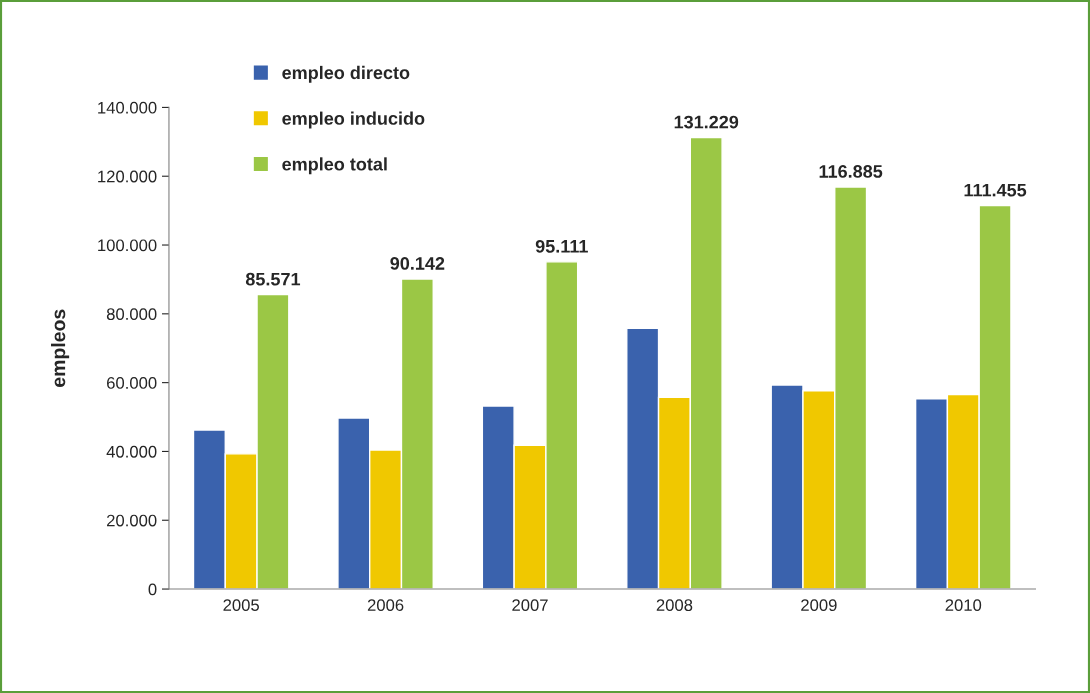 Image resolution: width=1090 pixels, height=693 pixels. What do you see at coordinates (674, 605) in the screenshot?
I see `x-tick-label: 2008` at bounding box center [674, 605].